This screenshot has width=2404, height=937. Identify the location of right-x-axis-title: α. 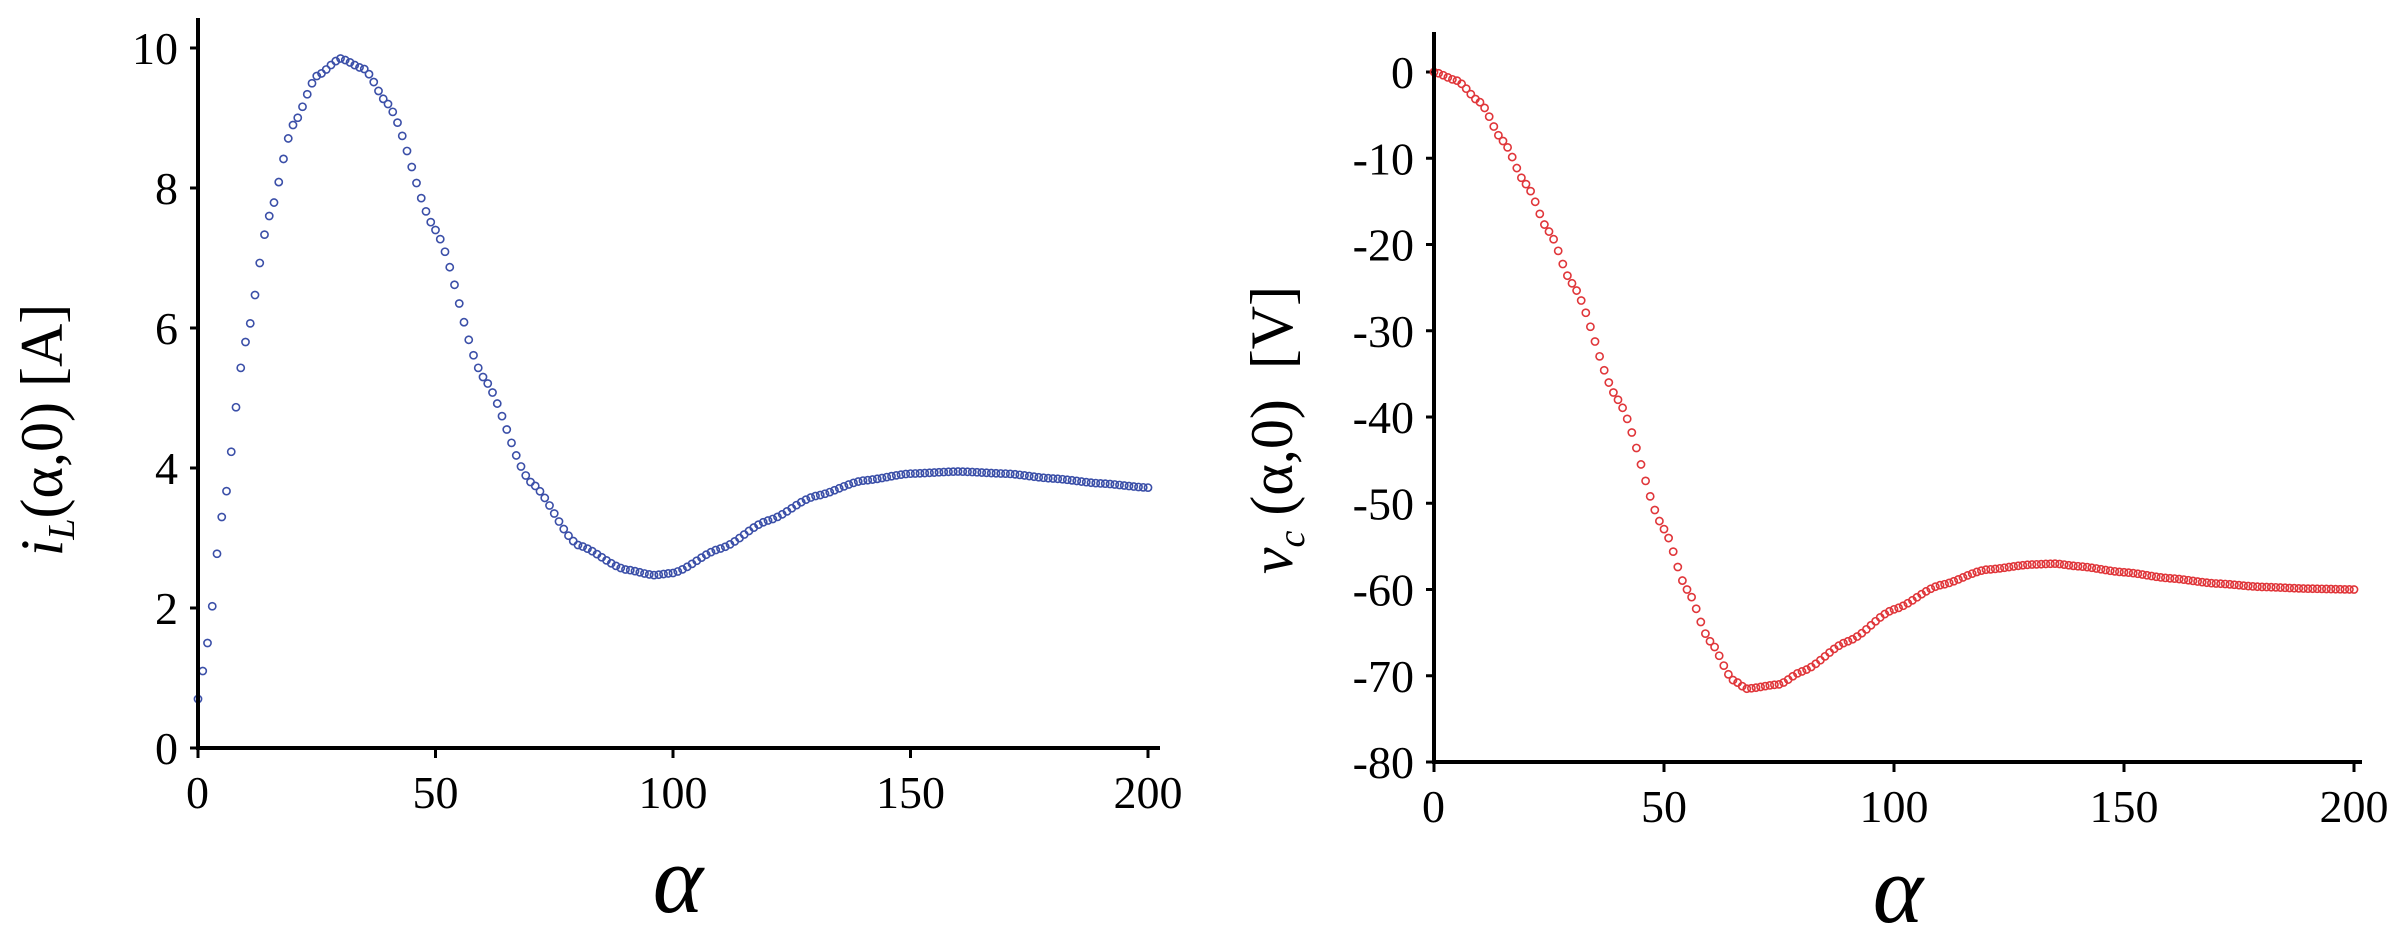
(1899, 886).